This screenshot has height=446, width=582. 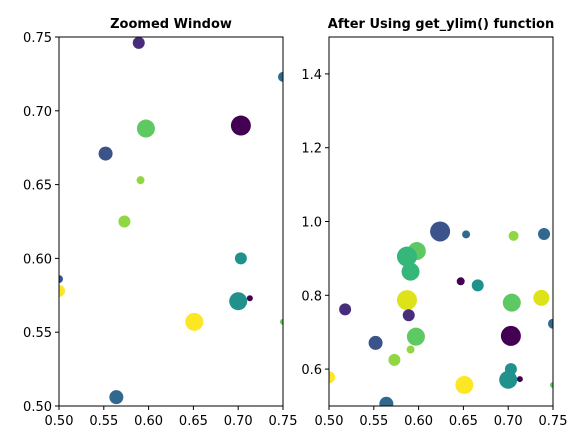 I want to click on y-tick-label: 0.8, so click(x=311, y=296).